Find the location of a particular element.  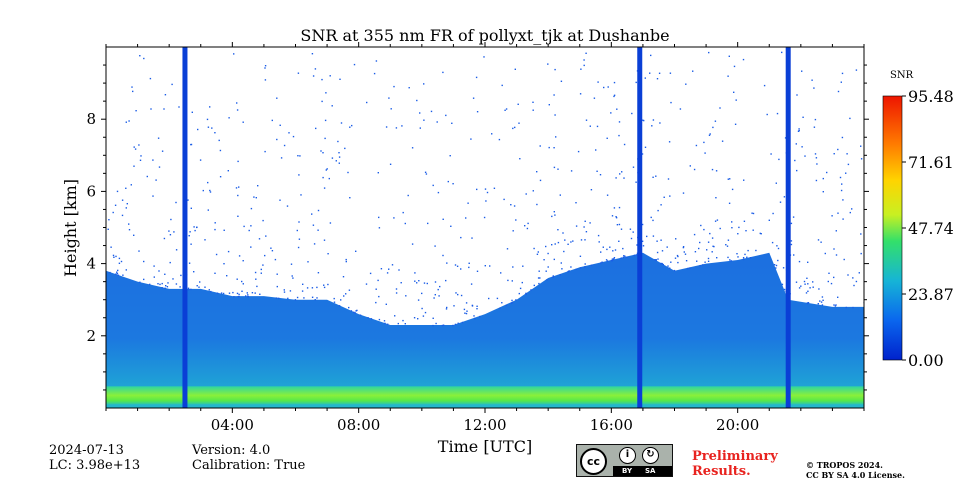

x-tick-label: 04:00 is located at coordinates (232, 425).